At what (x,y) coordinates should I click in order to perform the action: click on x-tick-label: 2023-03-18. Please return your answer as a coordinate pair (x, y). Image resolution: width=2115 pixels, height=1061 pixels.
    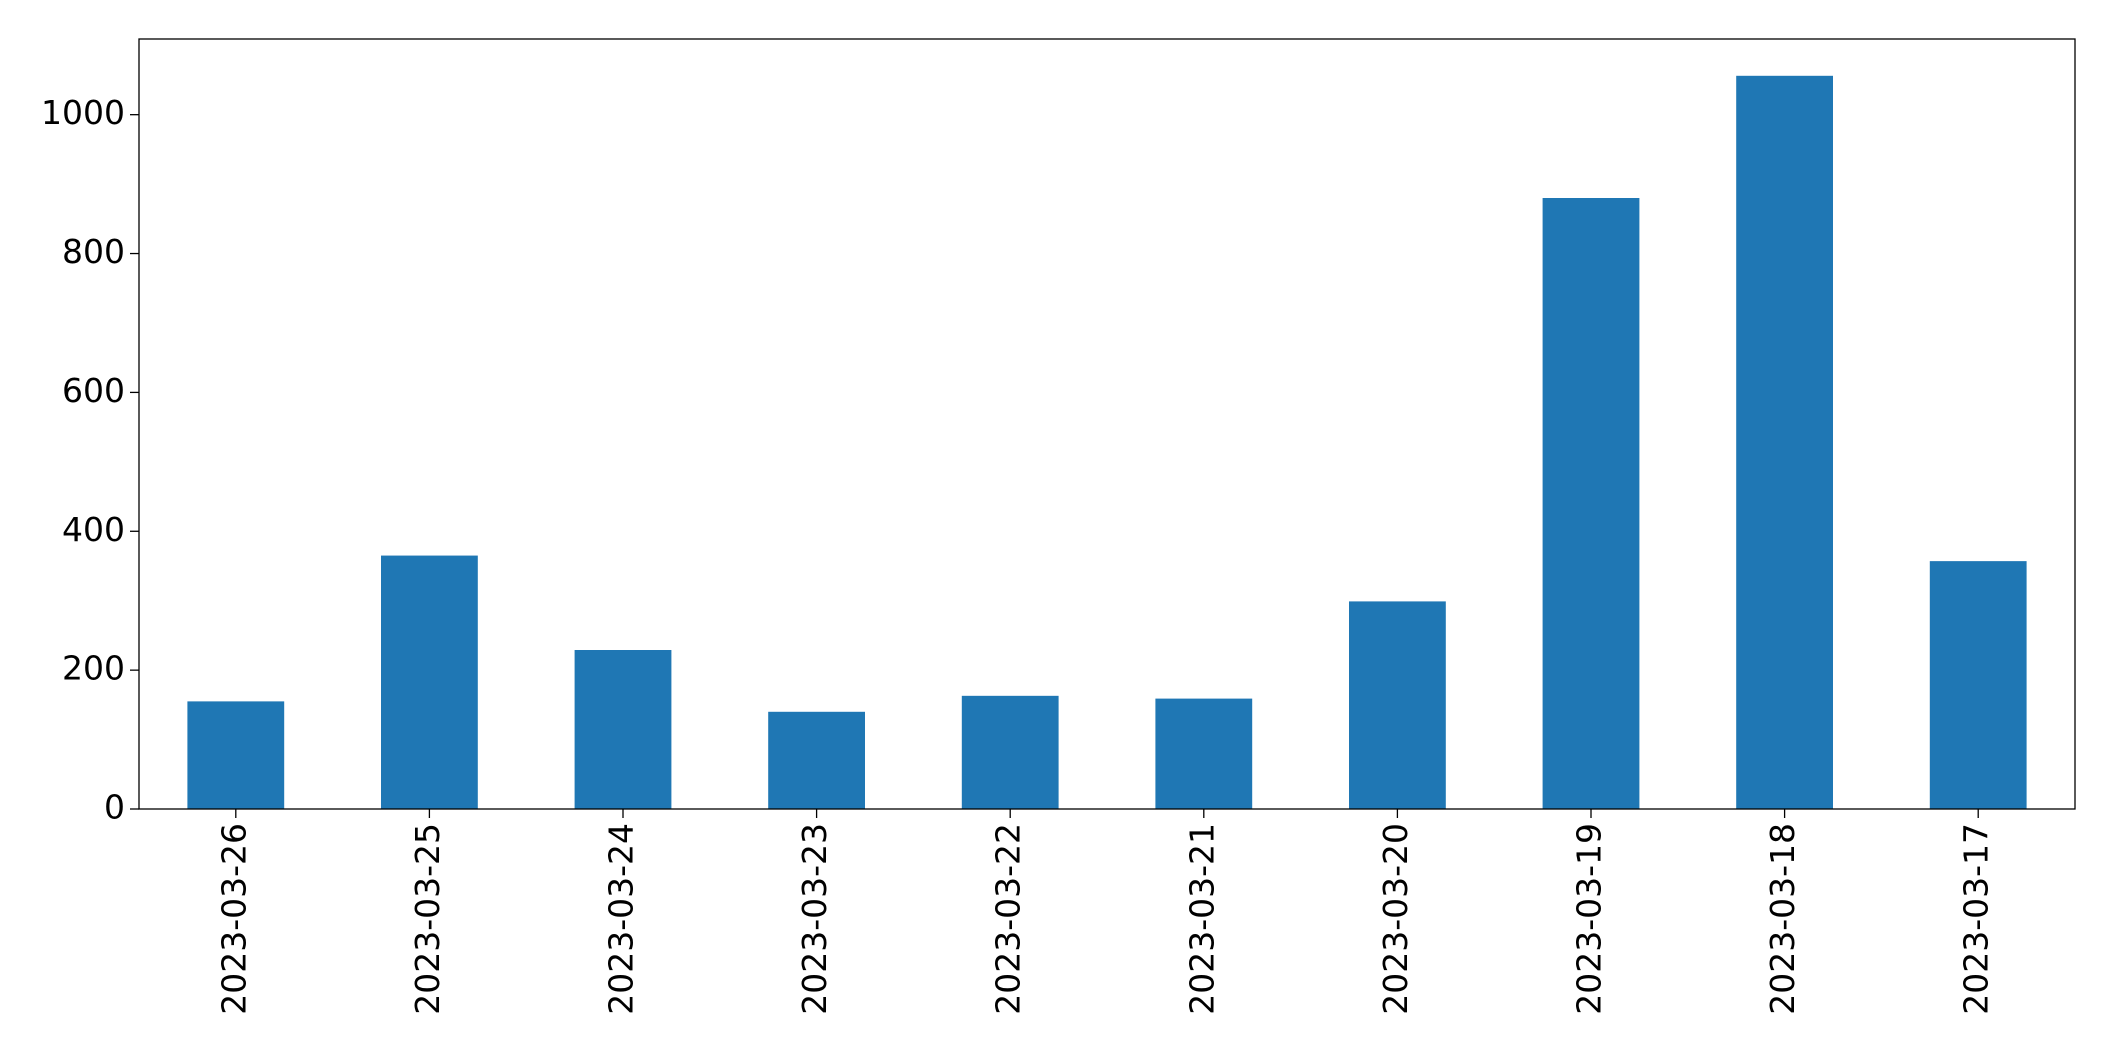
    Looking at the image, I should click on (1782, 919).